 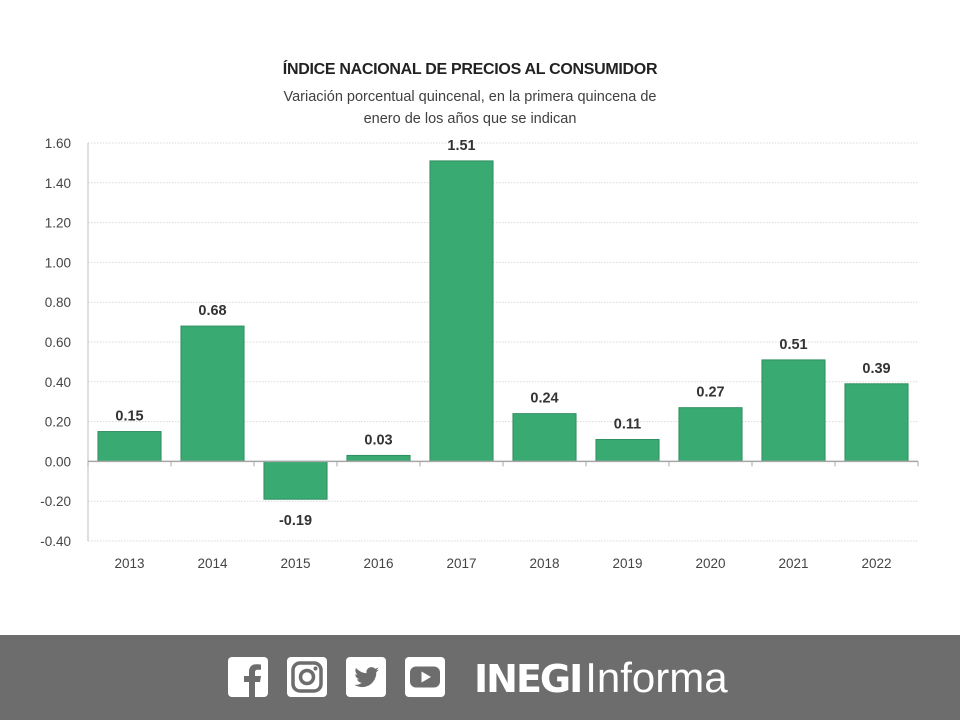 I want to click on x-tick-label-2014: 2014, so click(x=212, y=563).